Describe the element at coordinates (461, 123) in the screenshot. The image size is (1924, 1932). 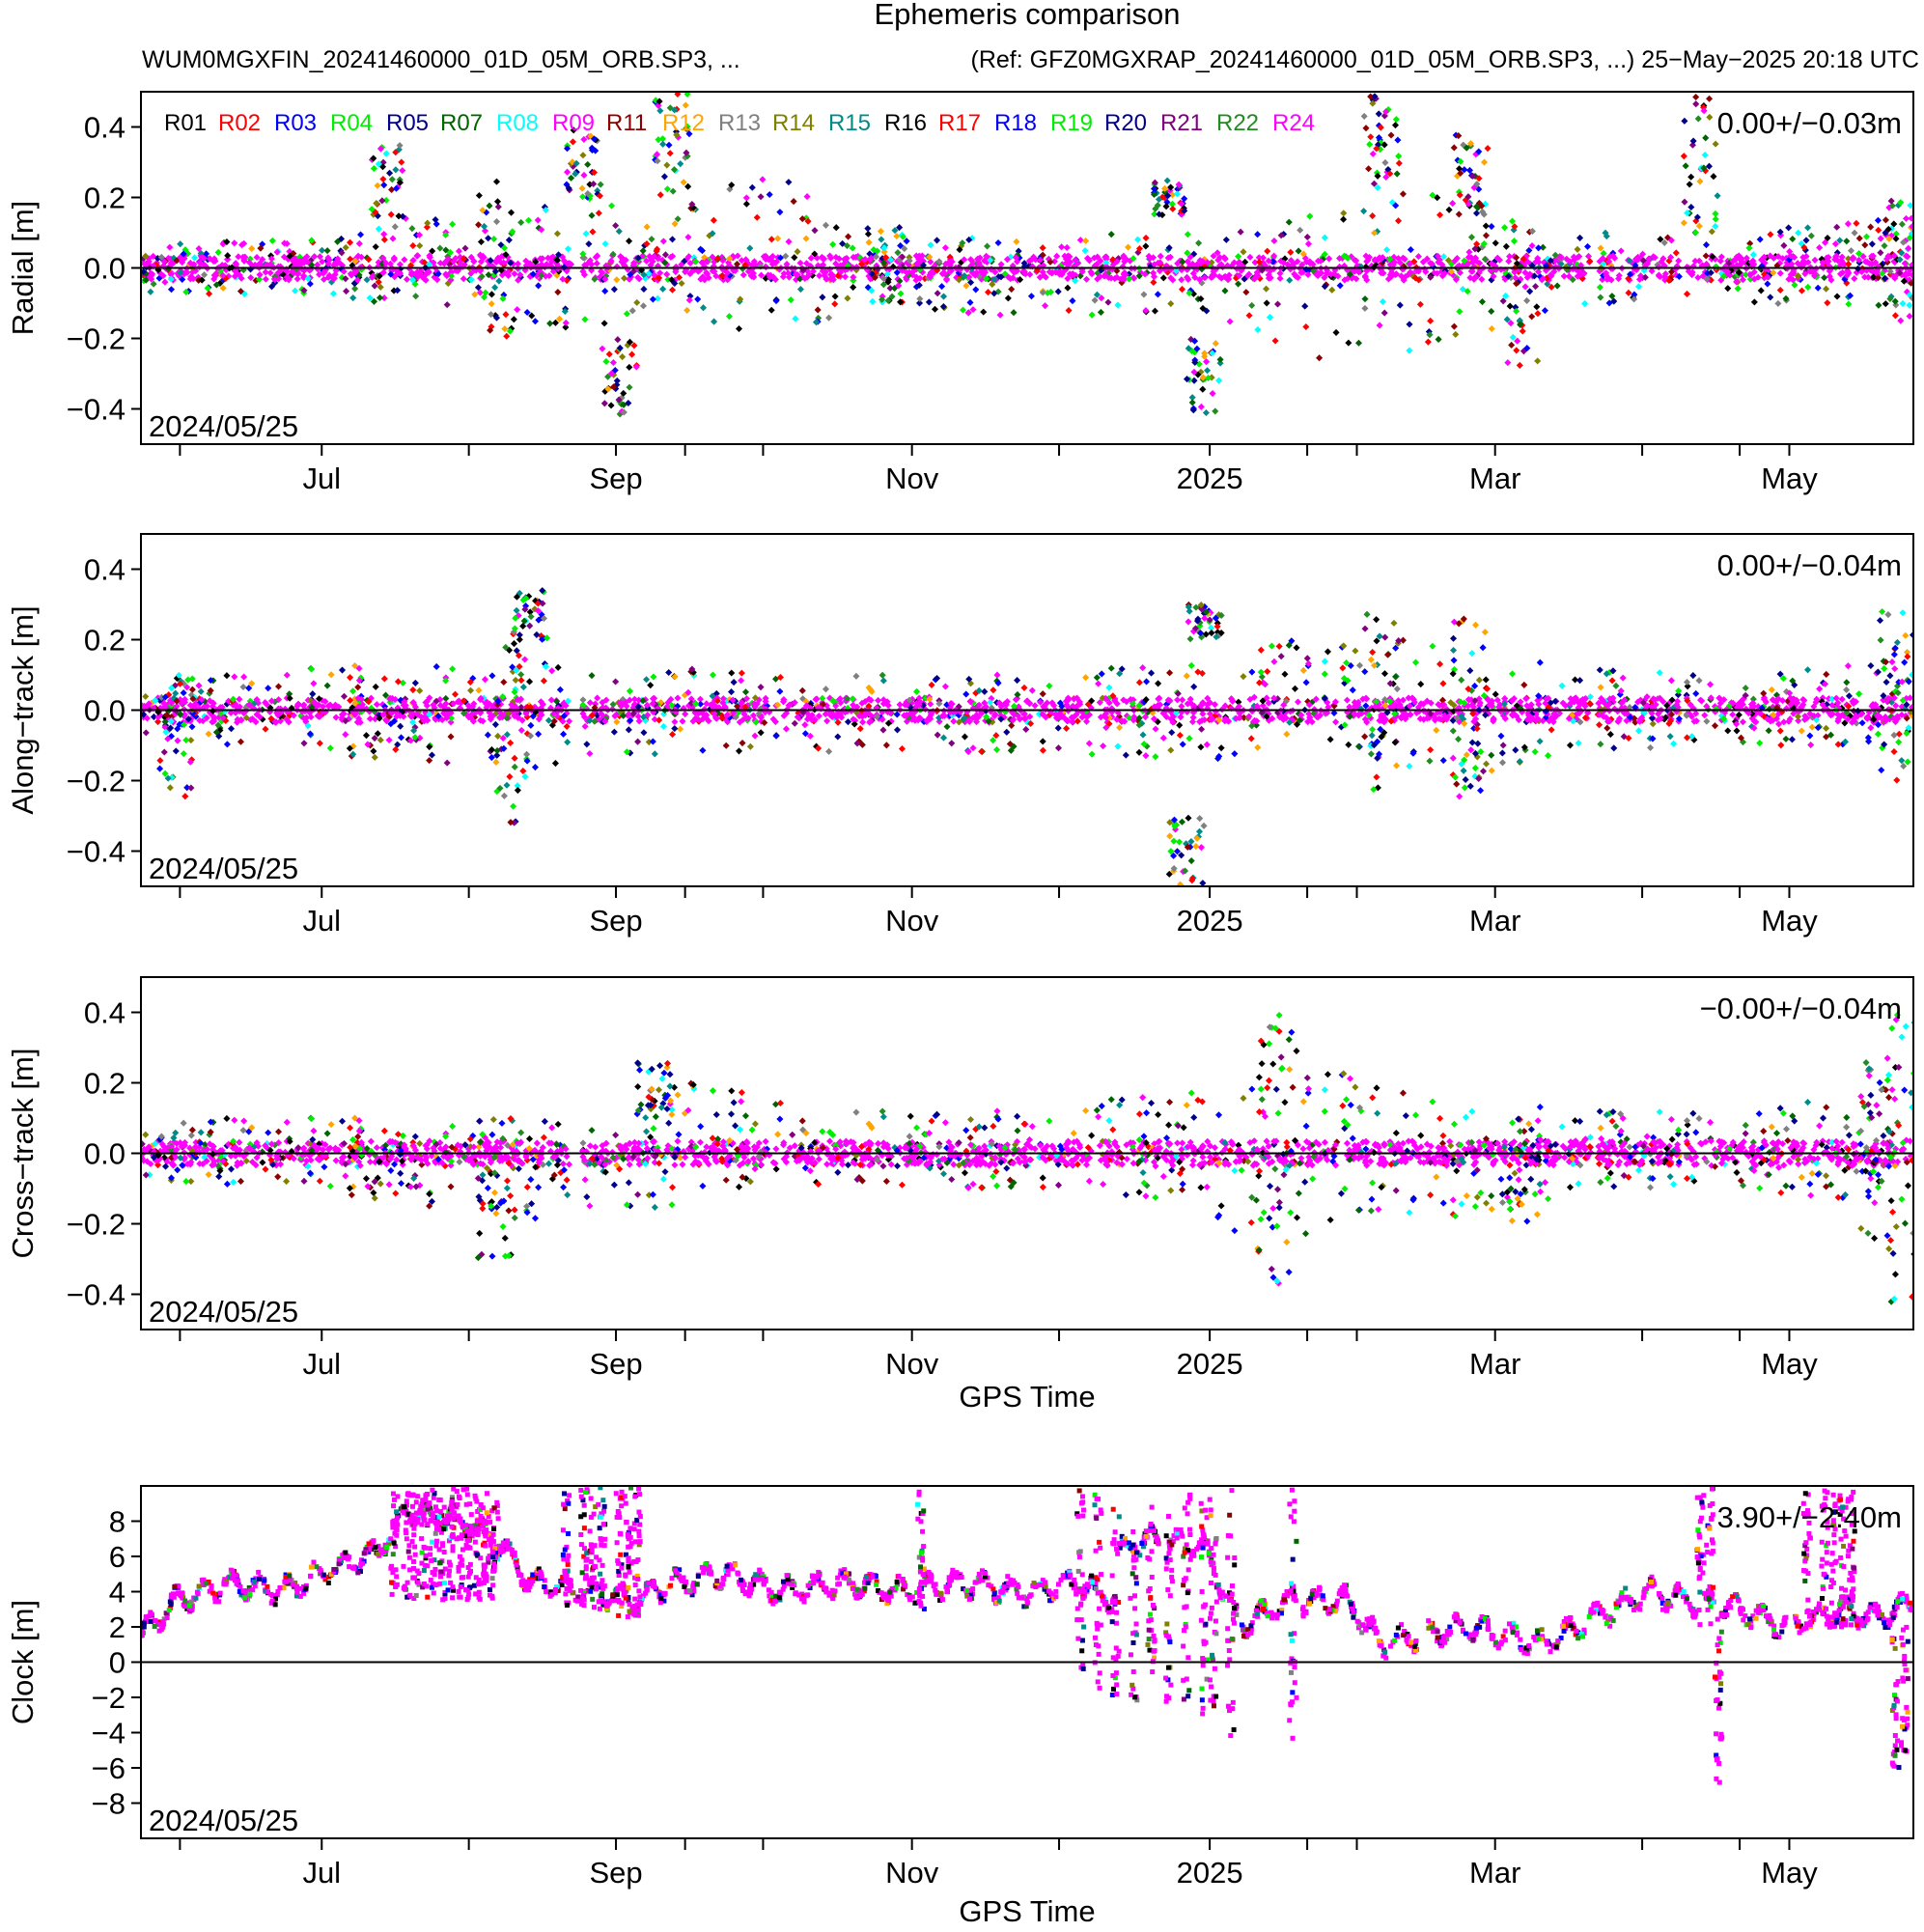
I see `legend-entry-r07: R07` at that location.